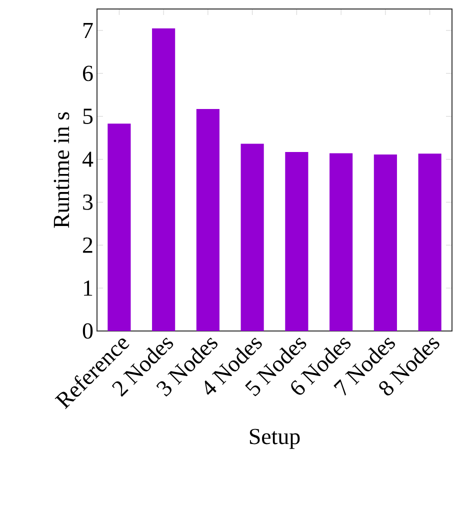  Describe the element at coordinates (88, 202) in the screenshot. I see `y-tick-label: 3` at that location.